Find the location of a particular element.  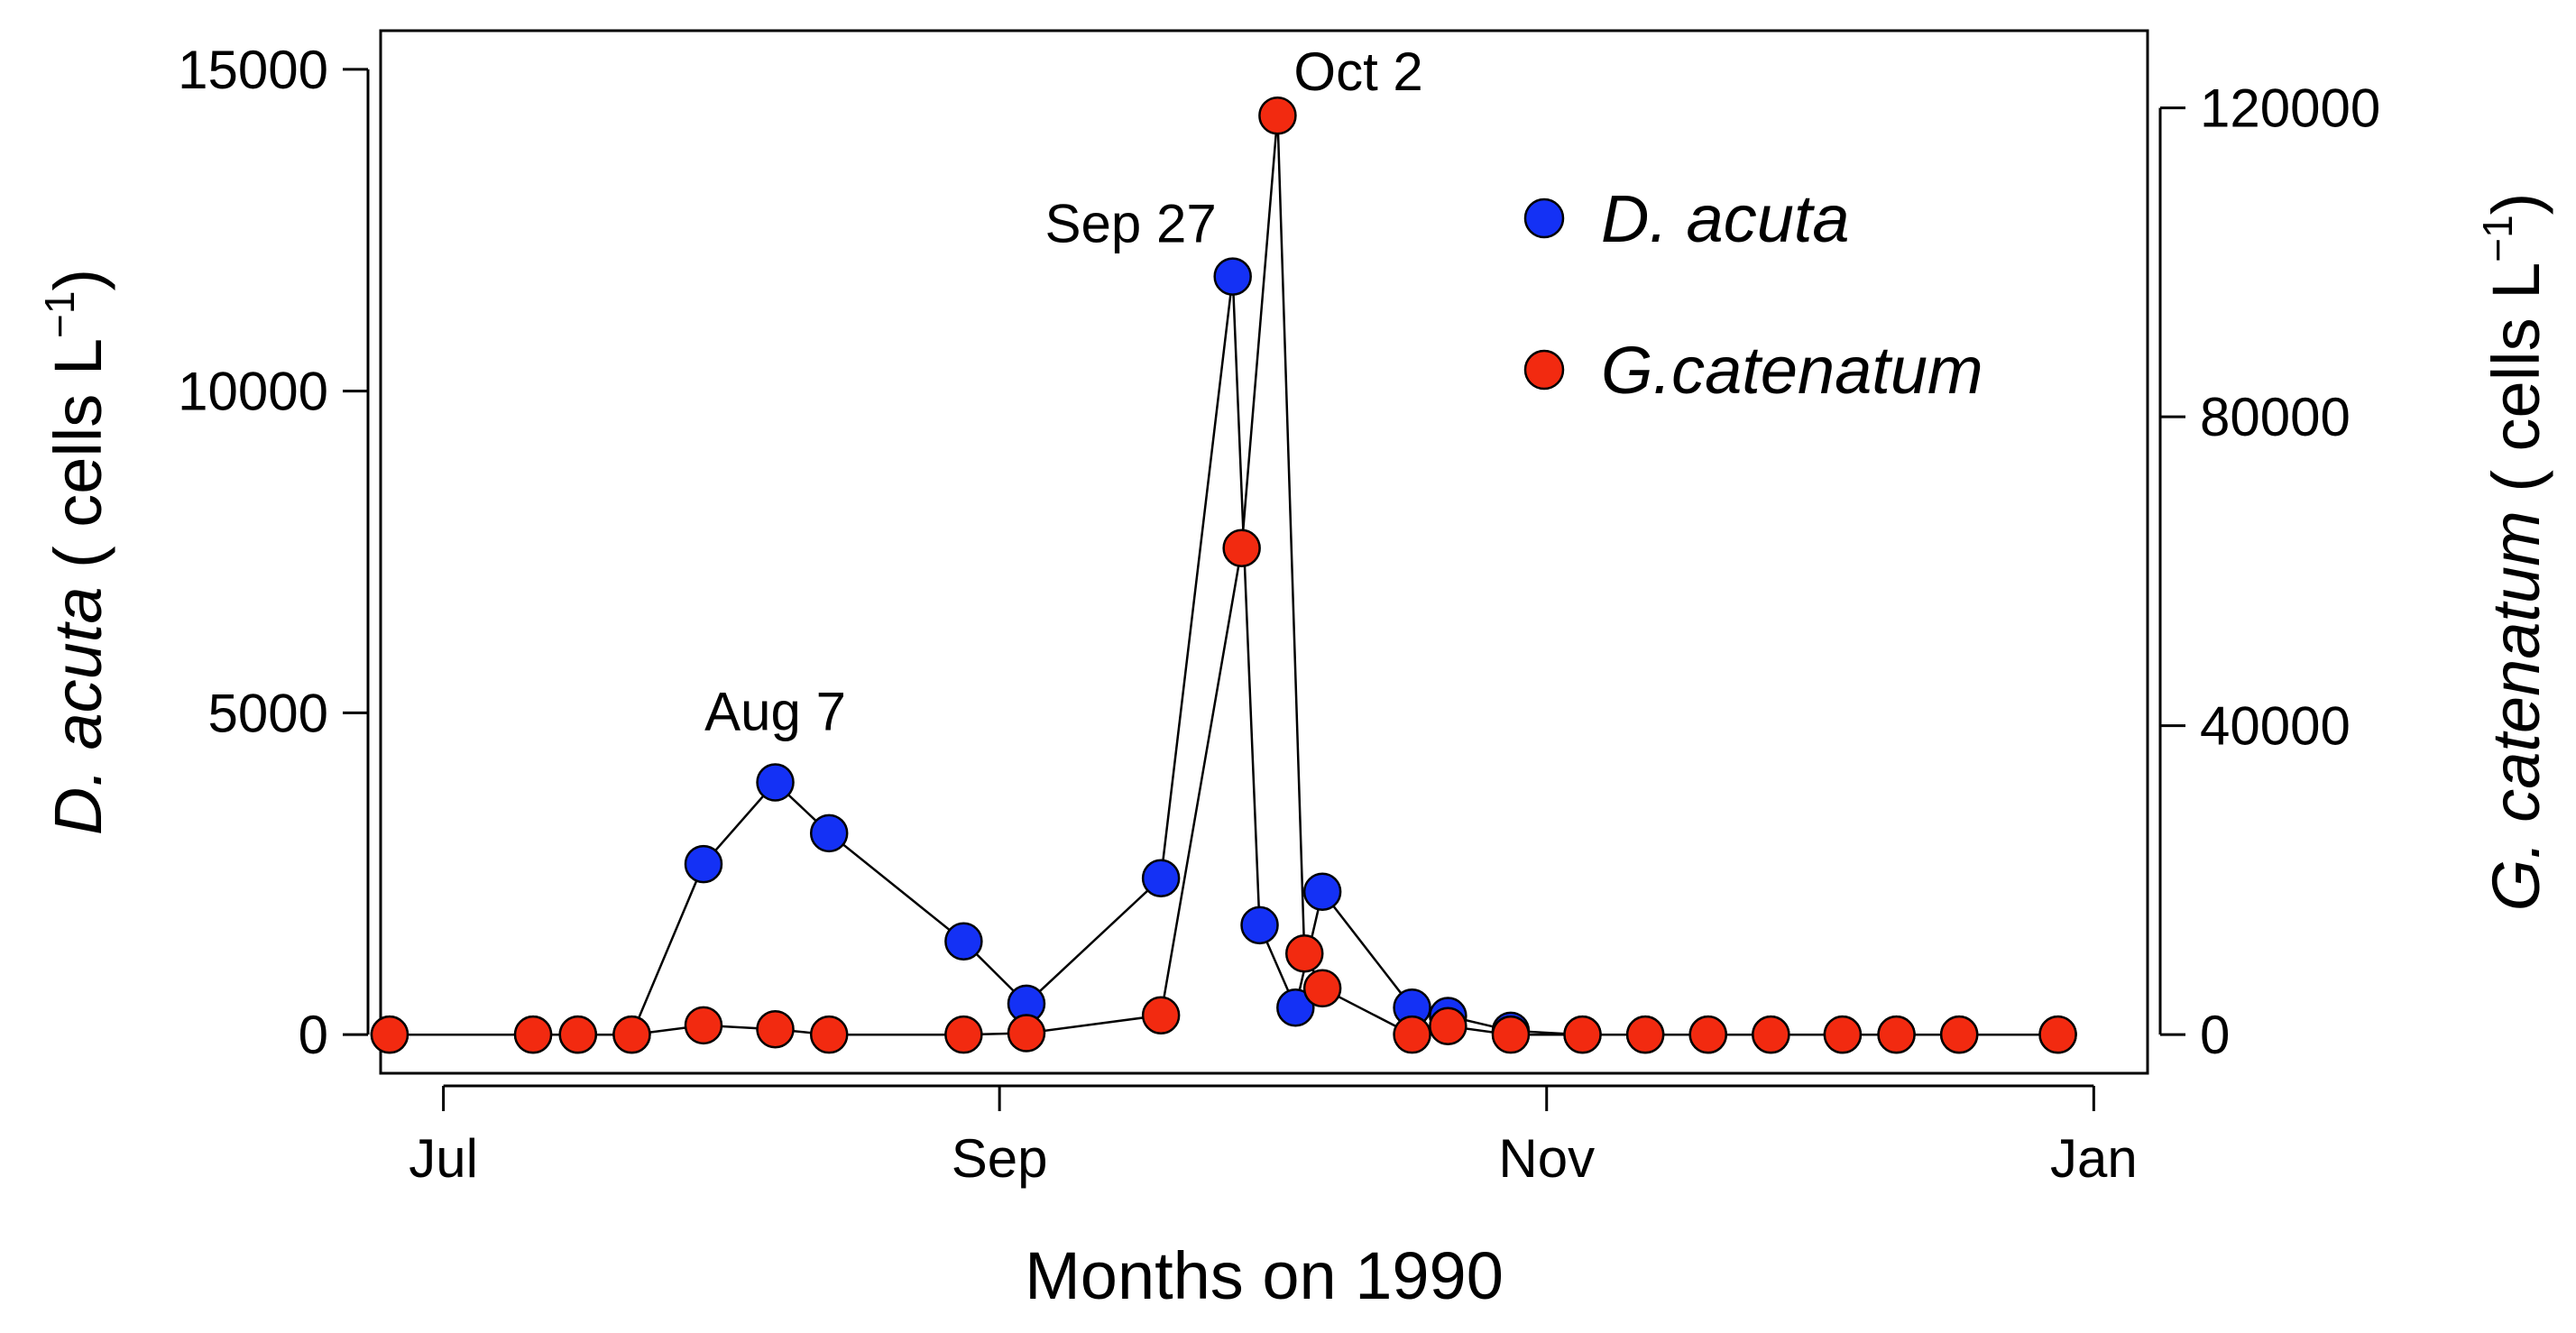

y-left-axis-title-superscript: −1 is located at coordinates (59, 314).